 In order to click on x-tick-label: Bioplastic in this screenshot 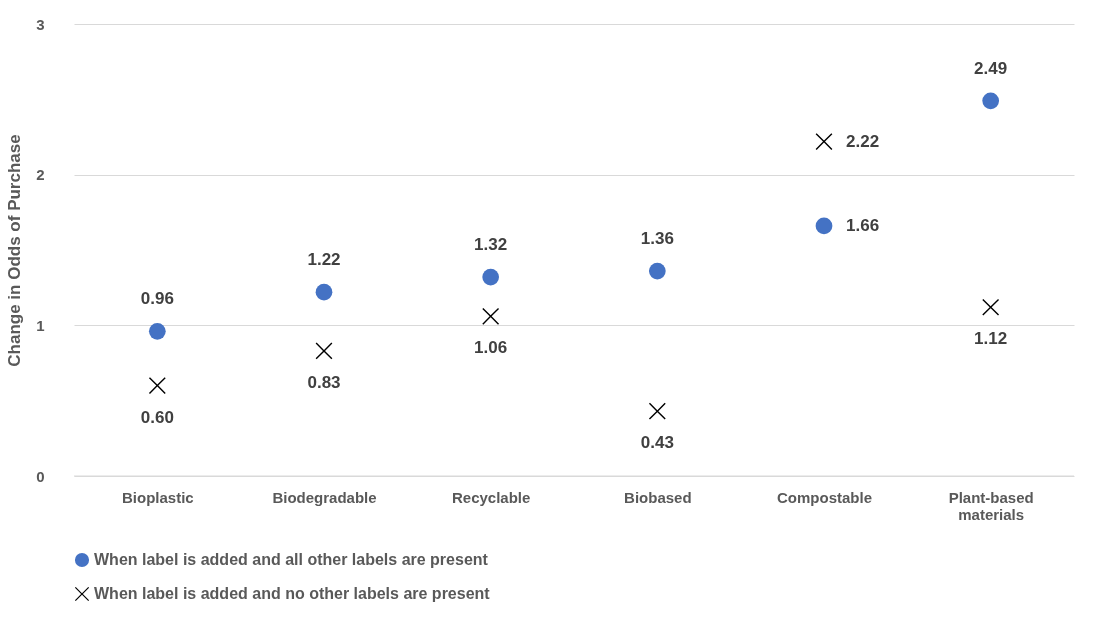, I will do `click(157, 497)`.